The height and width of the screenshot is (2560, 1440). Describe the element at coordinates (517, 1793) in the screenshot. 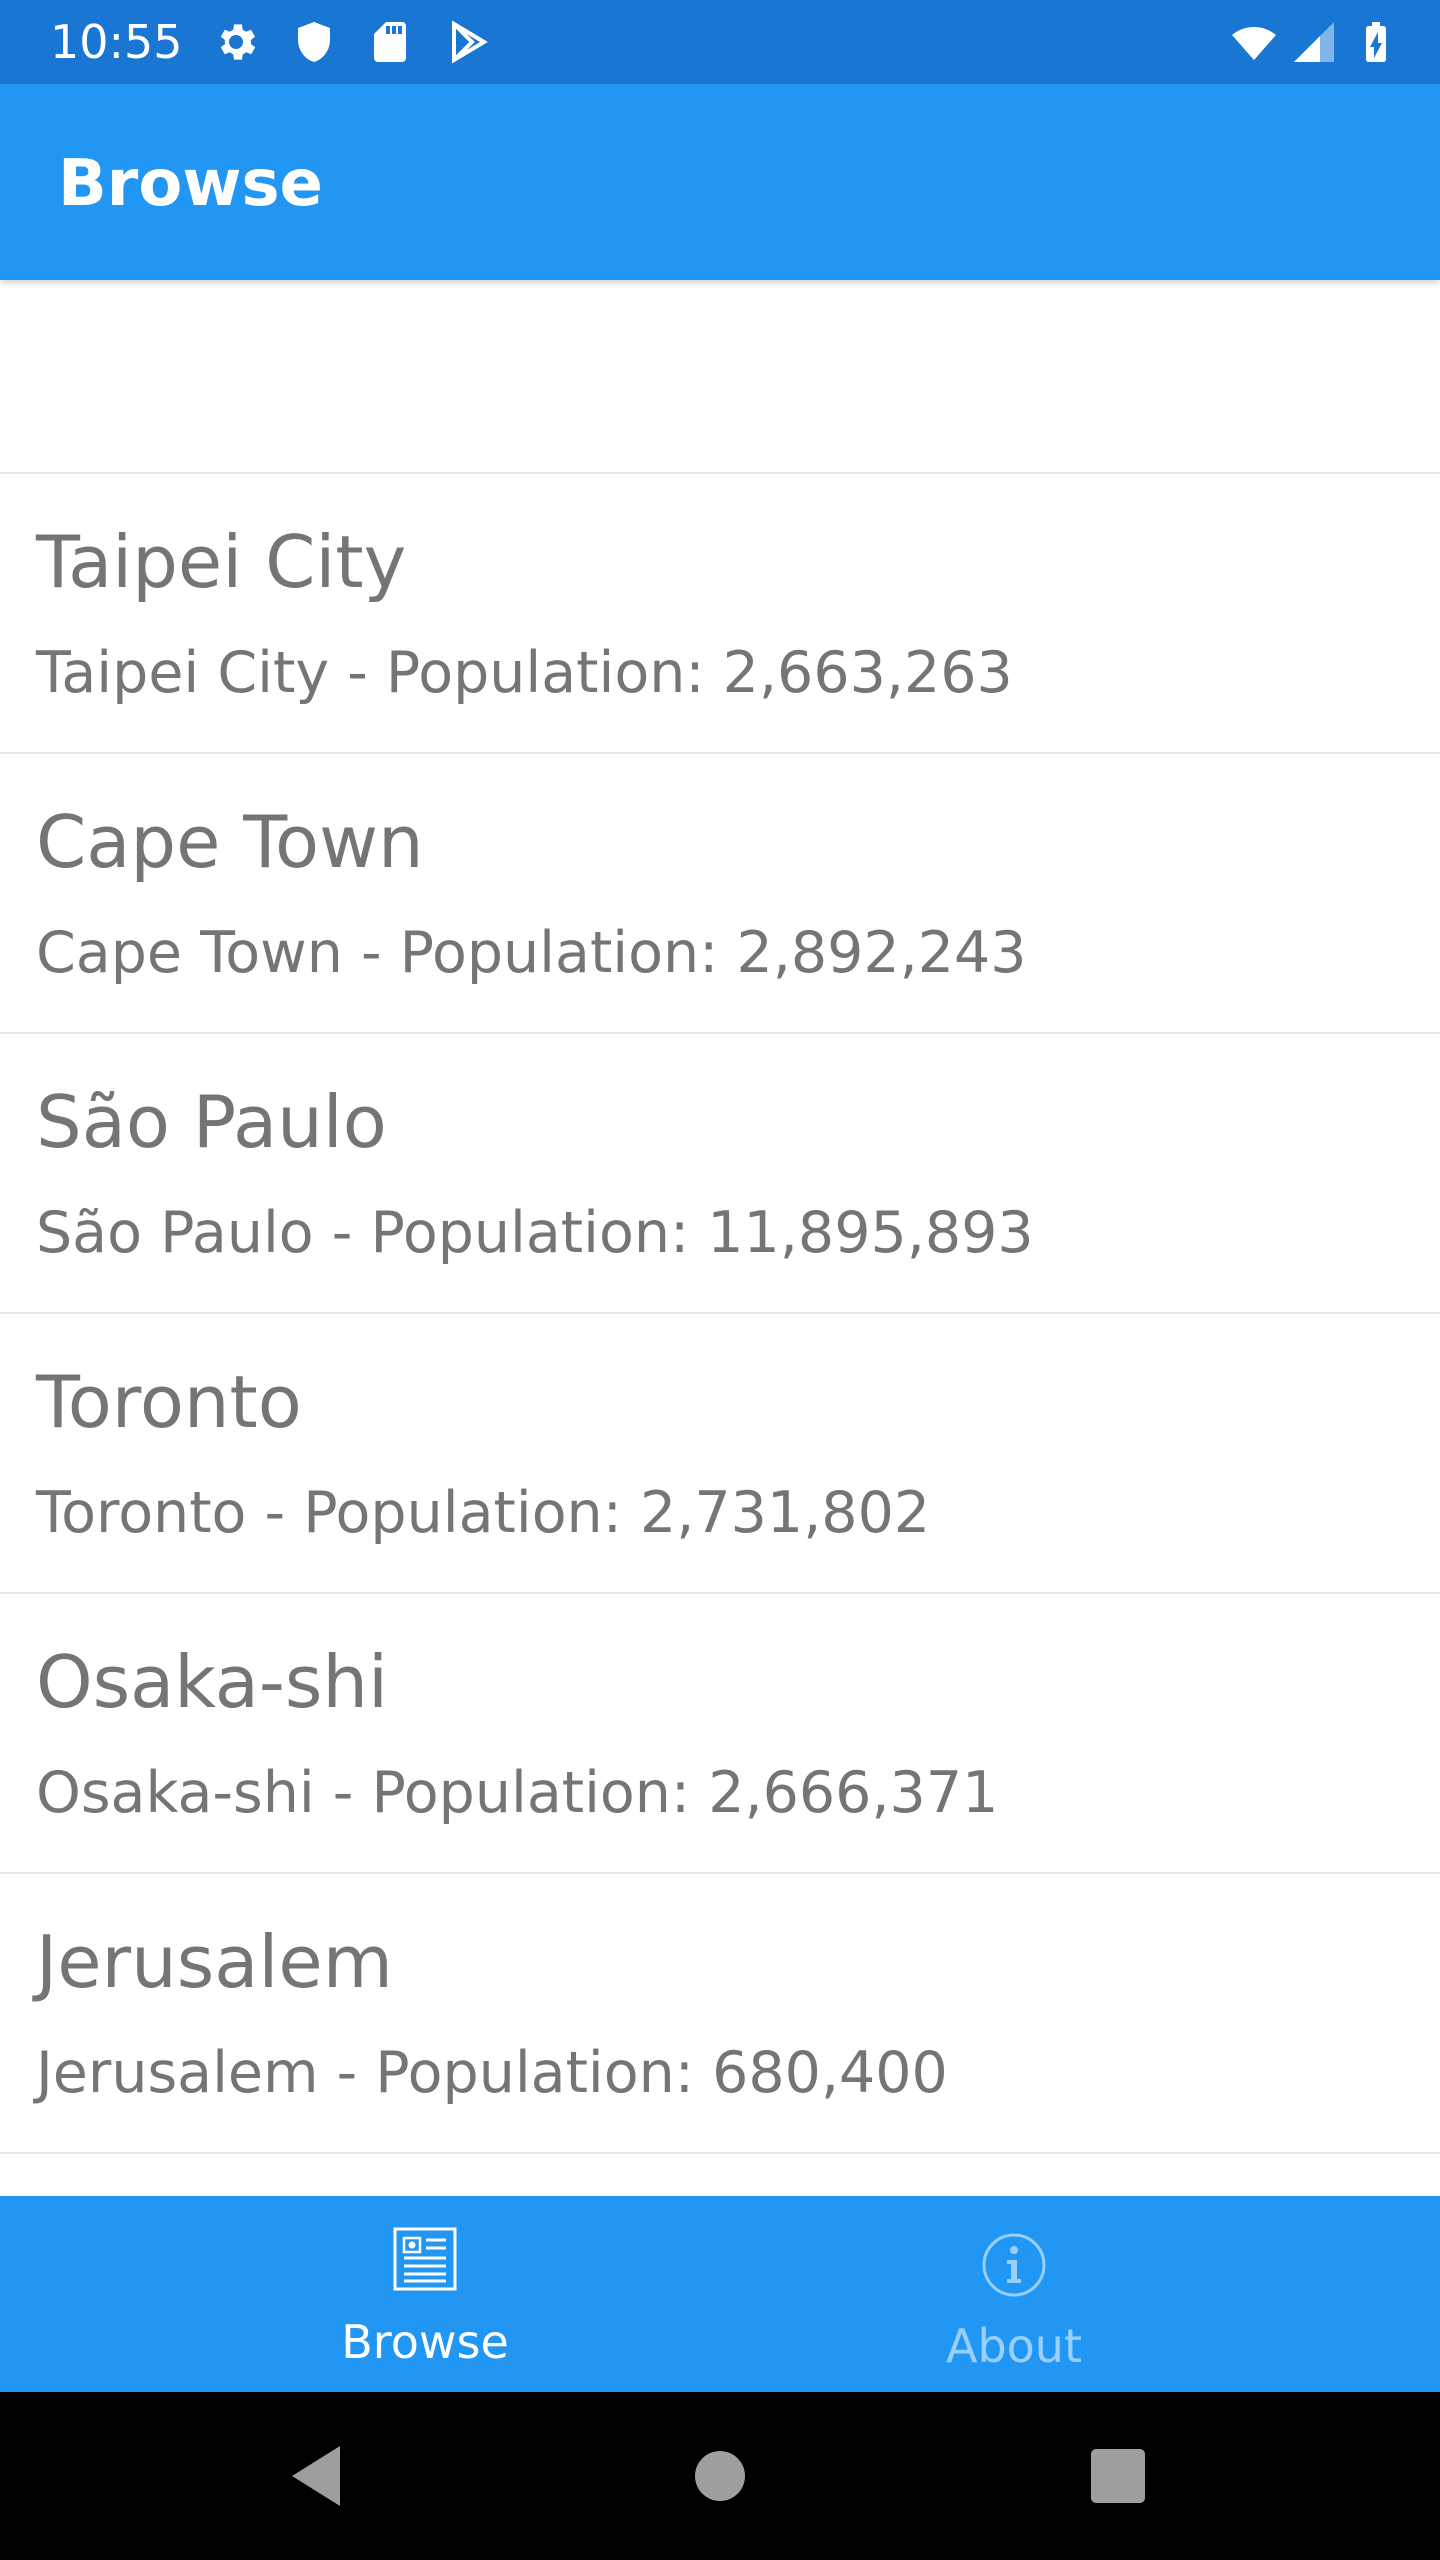

I see `item-detail: Osaka-shi - Population: 2,666,371` at that location.